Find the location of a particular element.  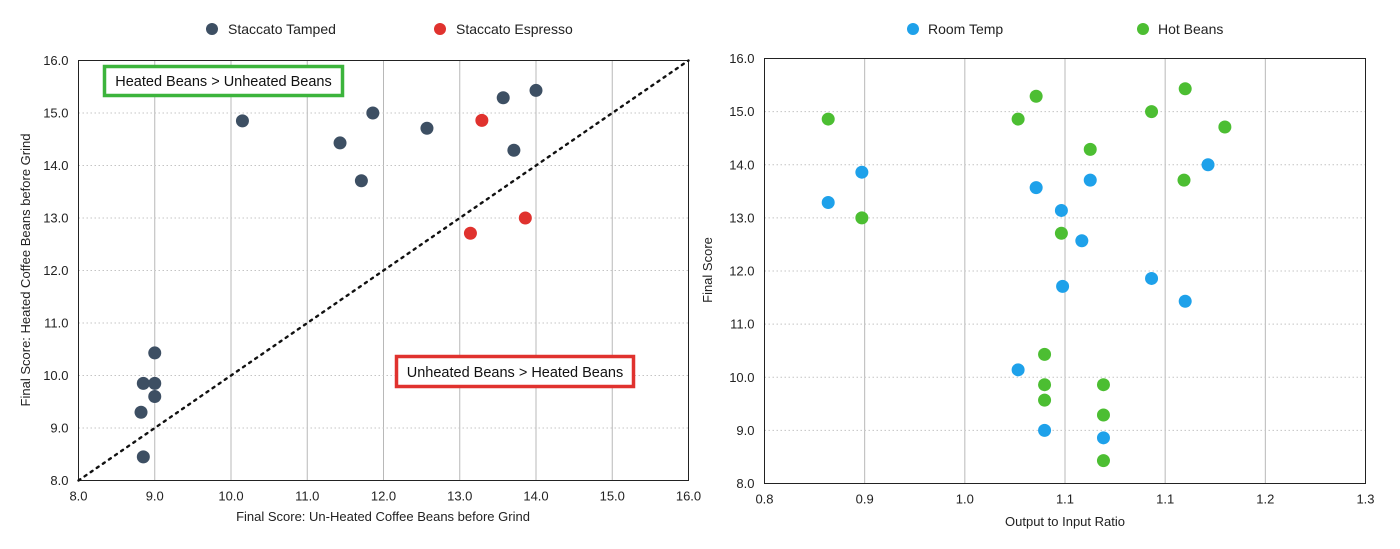

left-y-tick-label: 8.0 is located at coordinates (59, 480).